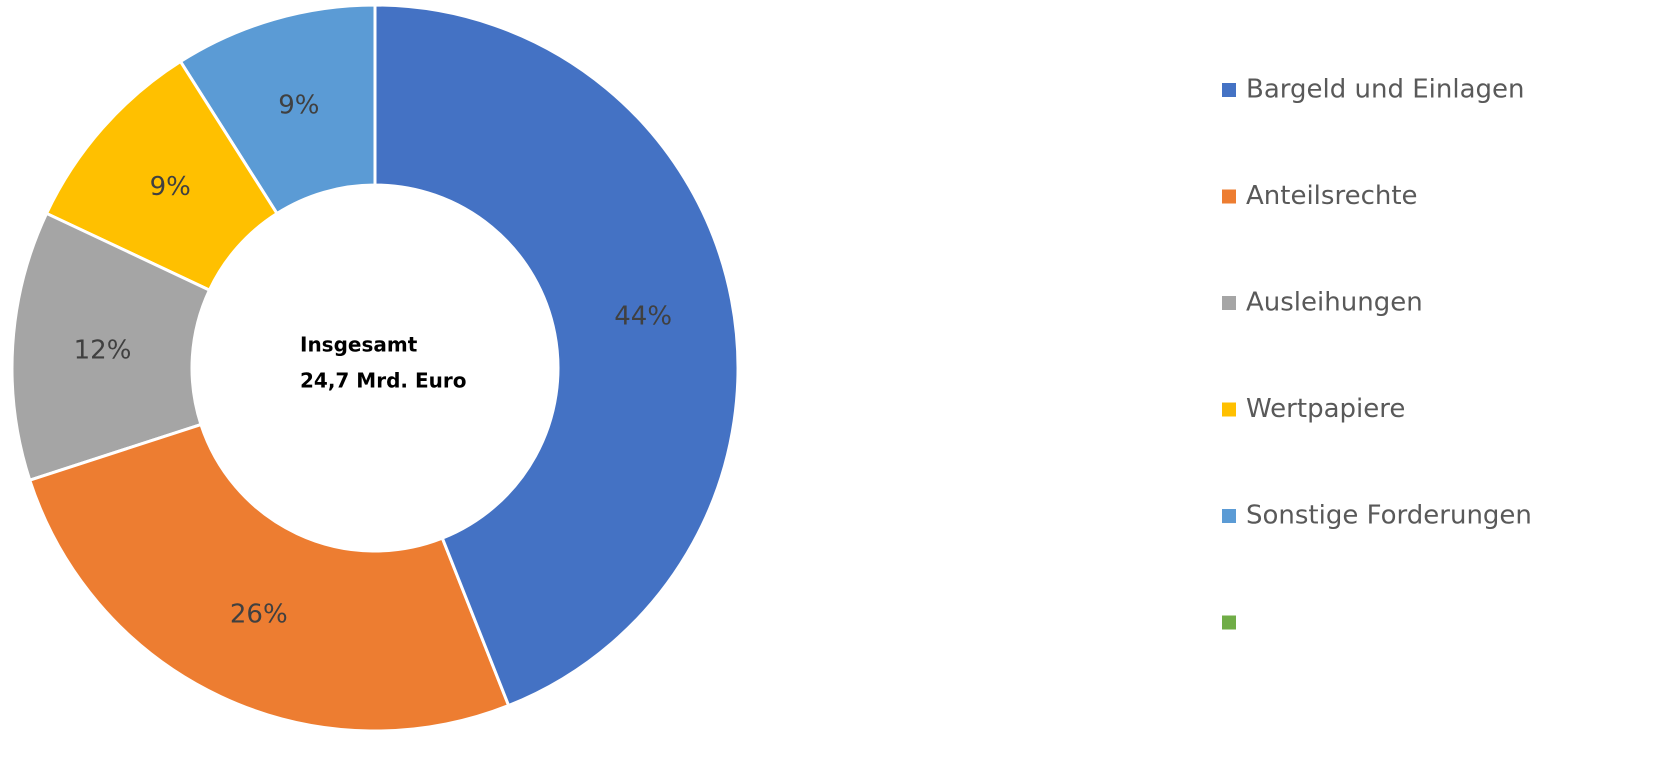 The width and height of the screenshot is (1668, 778). Describe the element at coordinates (1325, 409) in the screenshot. I see `legend-label: Wertpapiere` at that location.